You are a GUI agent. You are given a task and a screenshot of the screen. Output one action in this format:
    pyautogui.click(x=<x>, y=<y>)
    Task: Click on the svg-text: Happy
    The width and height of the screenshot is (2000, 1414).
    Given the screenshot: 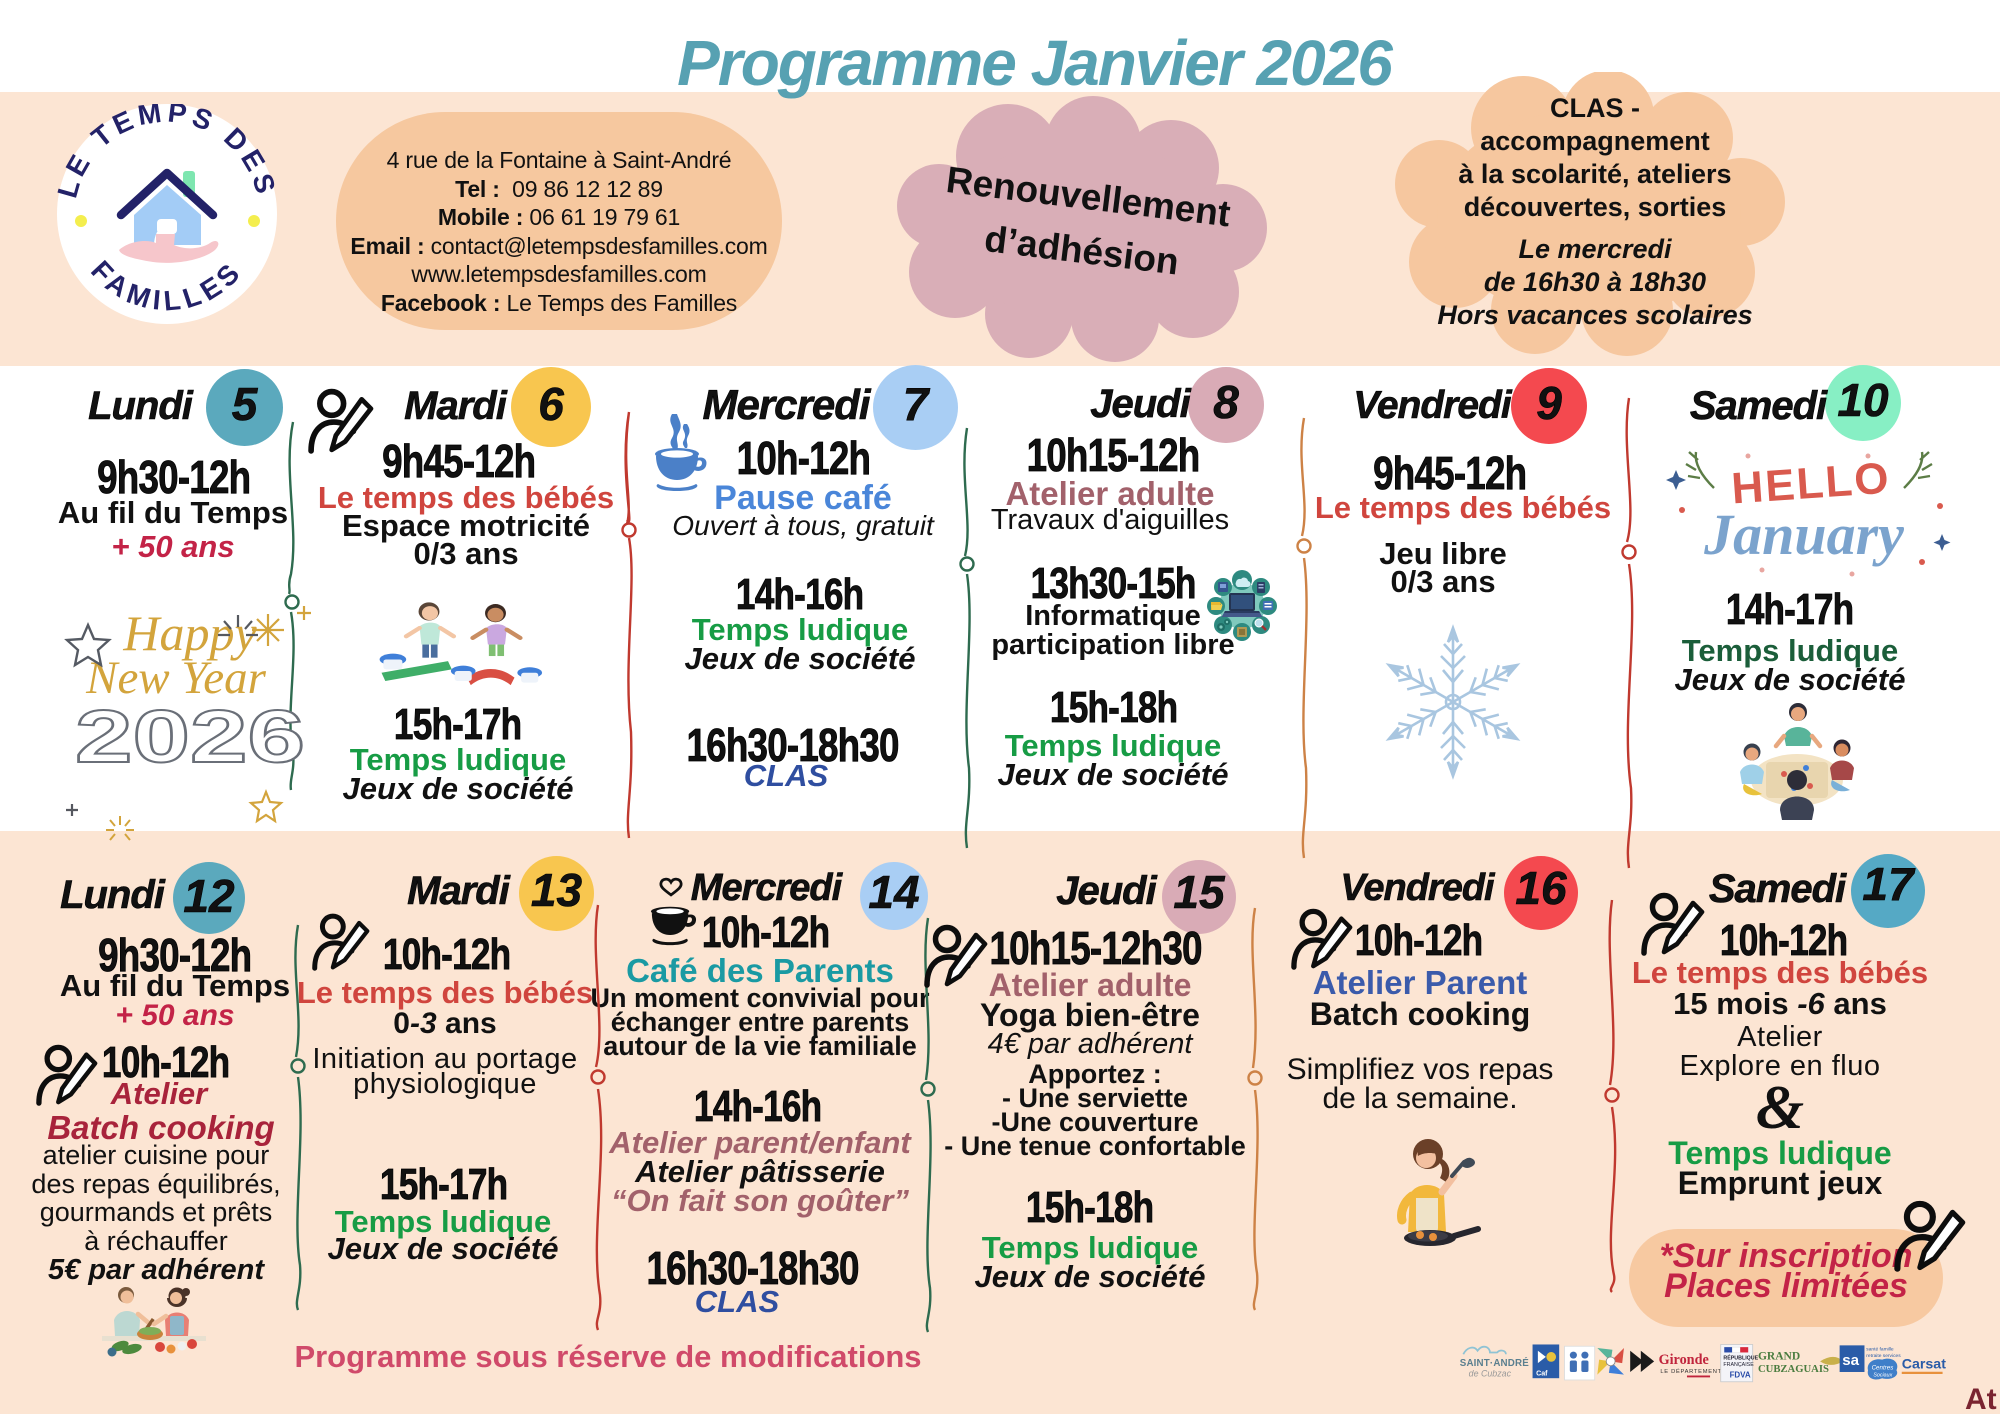 What is the action you would take?
    pyautogui.click(x=189, y=633)
    